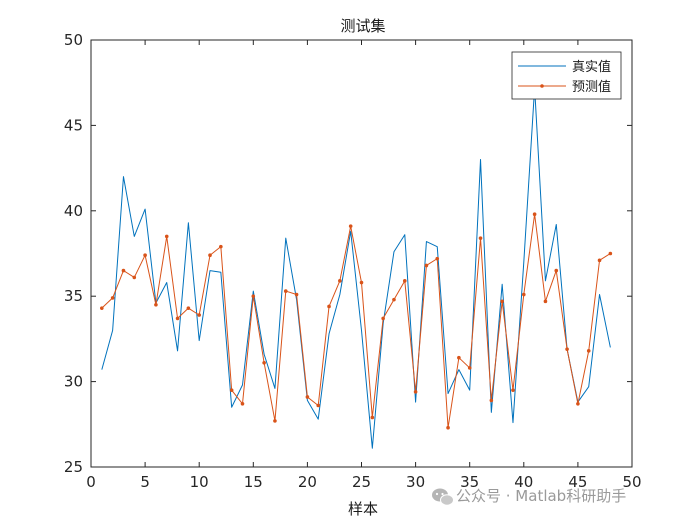  I want to click on legend-label-predicted: 预测值, so click(591, 87).